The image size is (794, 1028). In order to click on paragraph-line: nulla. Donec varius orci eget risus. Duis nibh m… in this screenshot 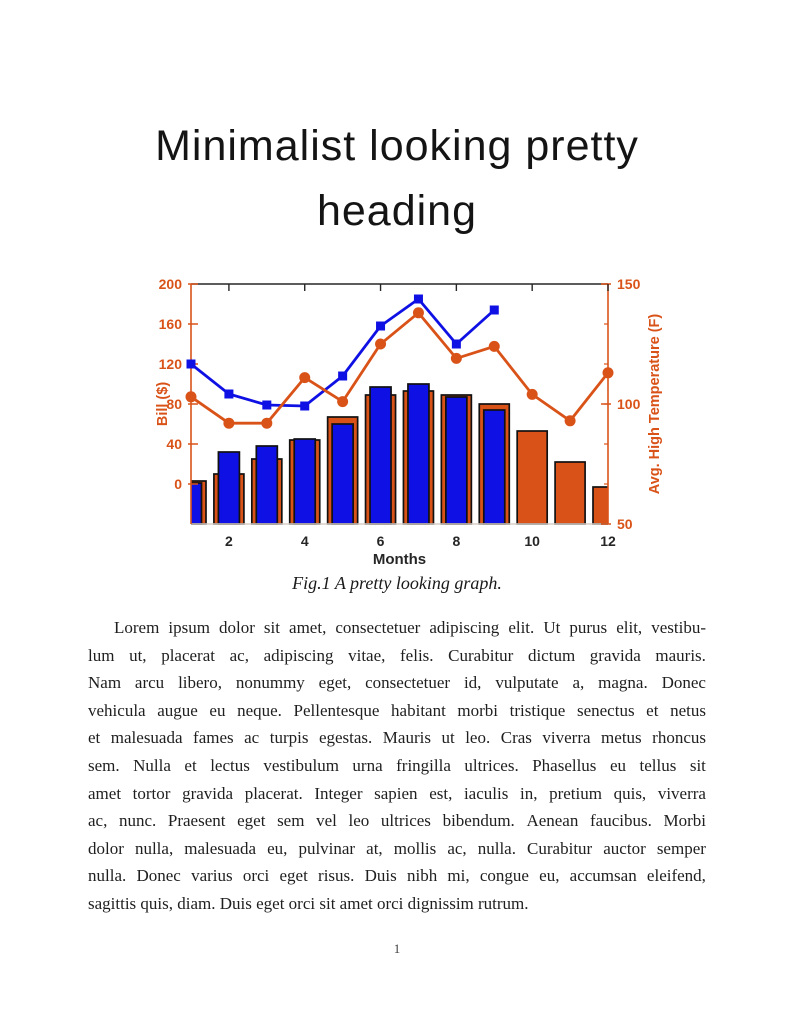, I will do `click(397, 876)`.